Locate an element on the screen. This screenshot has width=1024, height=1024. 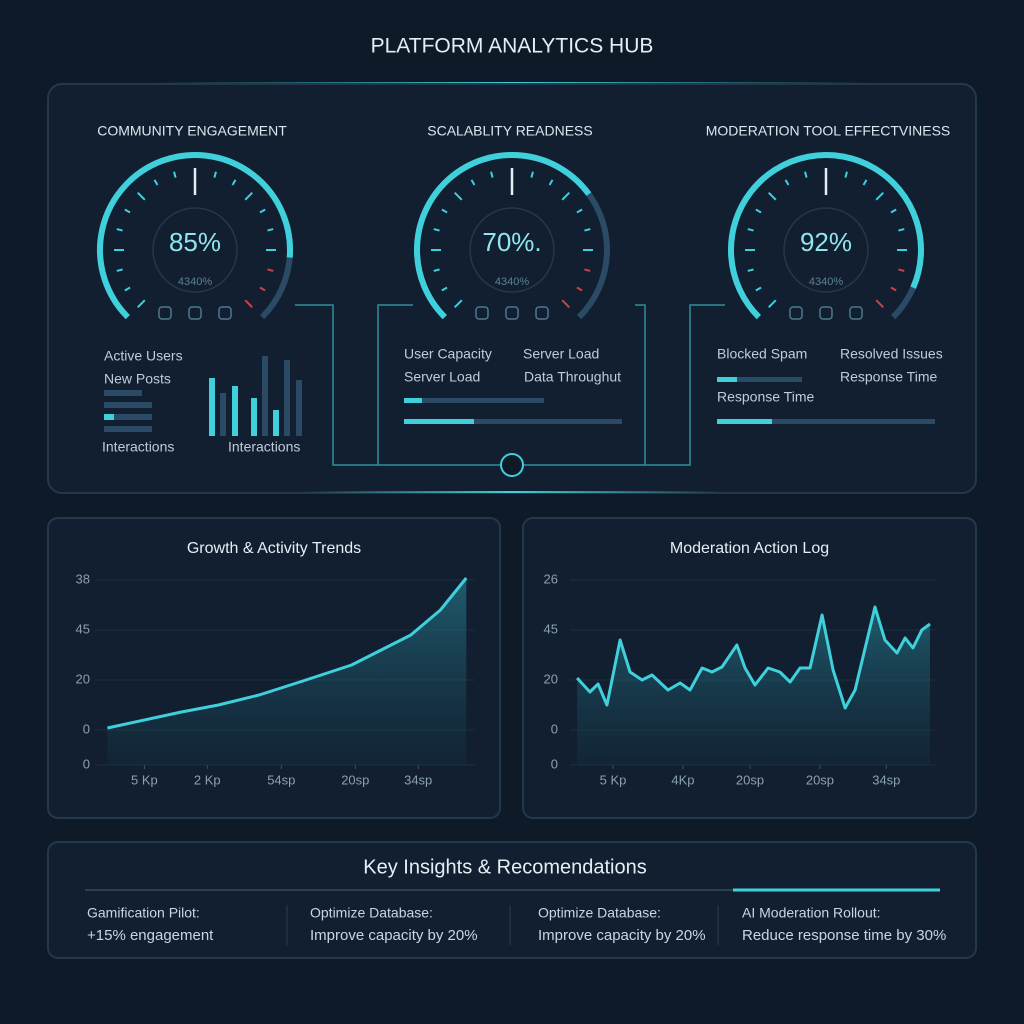
x-tick-label: 4Kp is located at coordinates (682, 779).